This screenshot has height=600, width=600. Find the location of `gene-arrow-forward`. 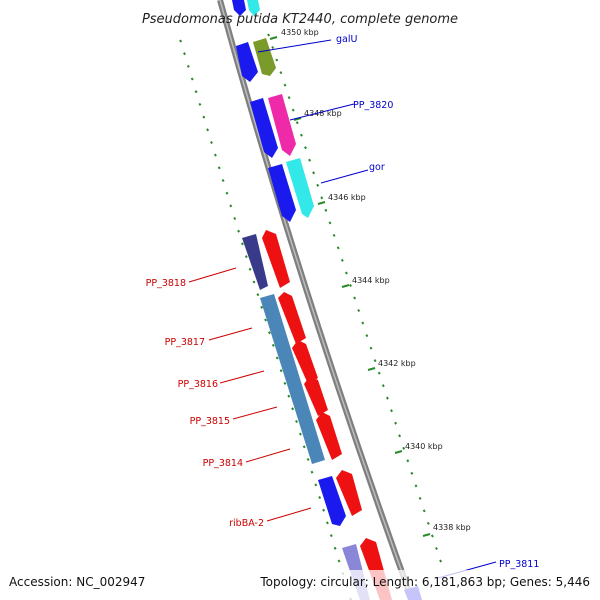

gene-arrow-forward is located at coordinates (264, 128).